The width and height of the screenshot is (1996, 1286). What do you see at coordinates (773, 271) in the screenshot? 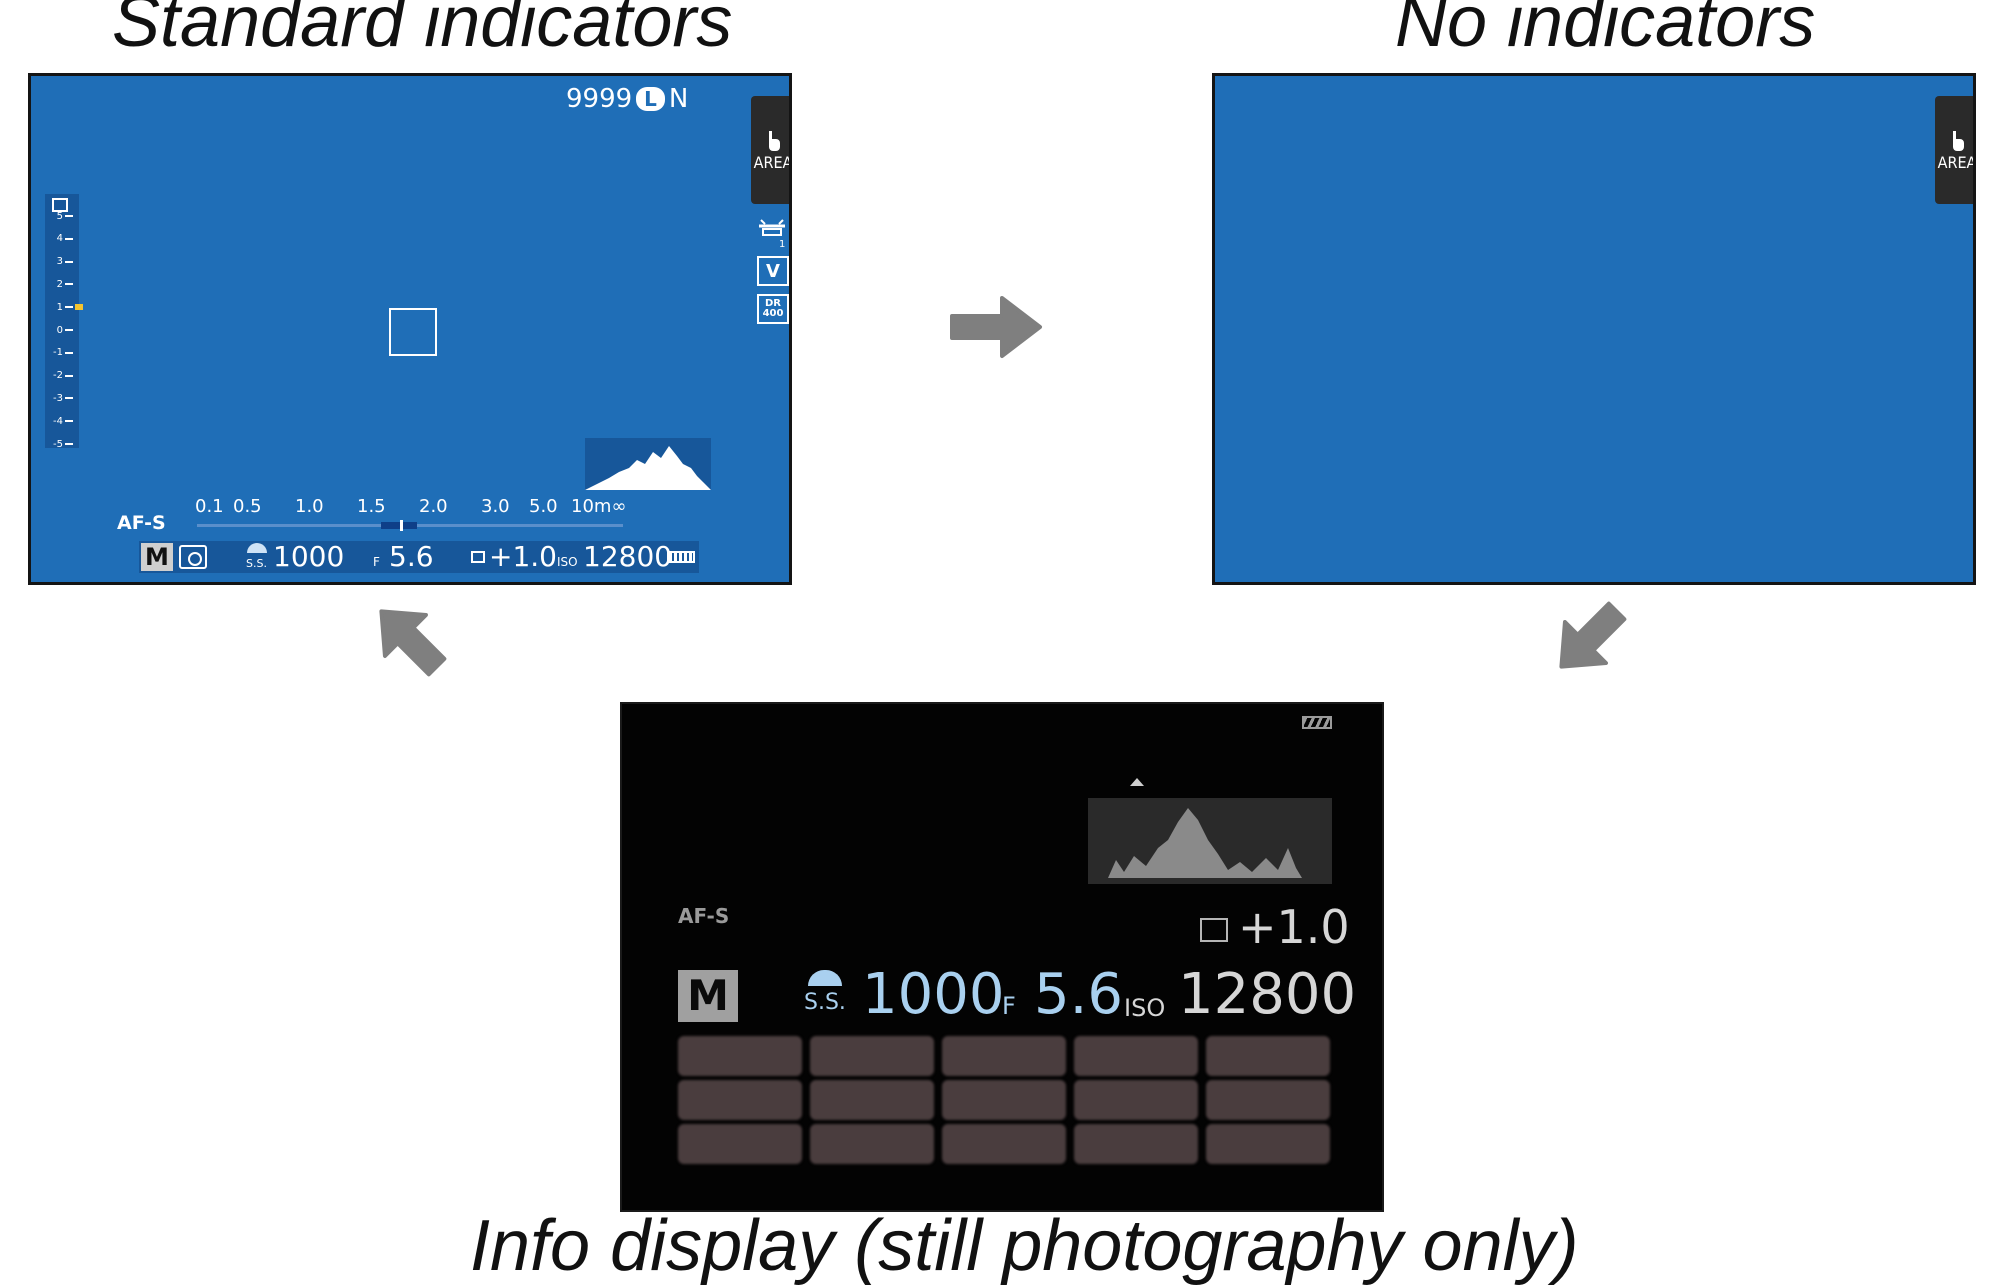
I see `film-simulation-icon: V` at bounding box center [773, 271].